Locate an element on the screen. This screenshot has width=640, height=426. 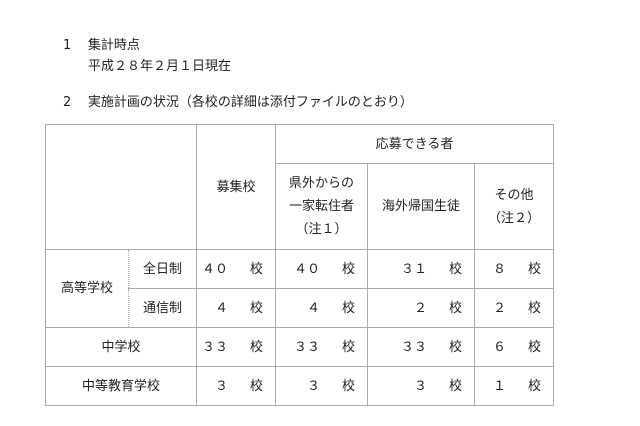
header-applicants: 応募できる者 is located at coordinates (414, 144).